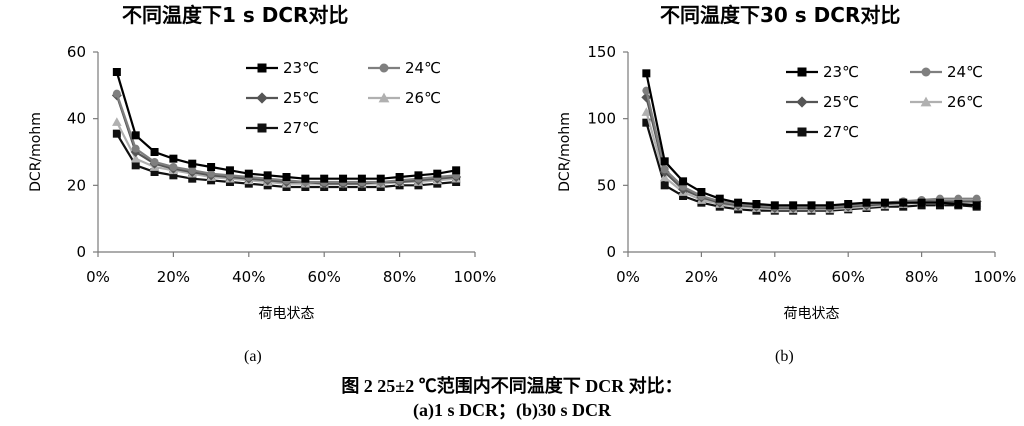  What do you see at coordinates (286, 139) in the screenshot?
I see `chart-a-series-3-line` at bounding box center [286, 139].